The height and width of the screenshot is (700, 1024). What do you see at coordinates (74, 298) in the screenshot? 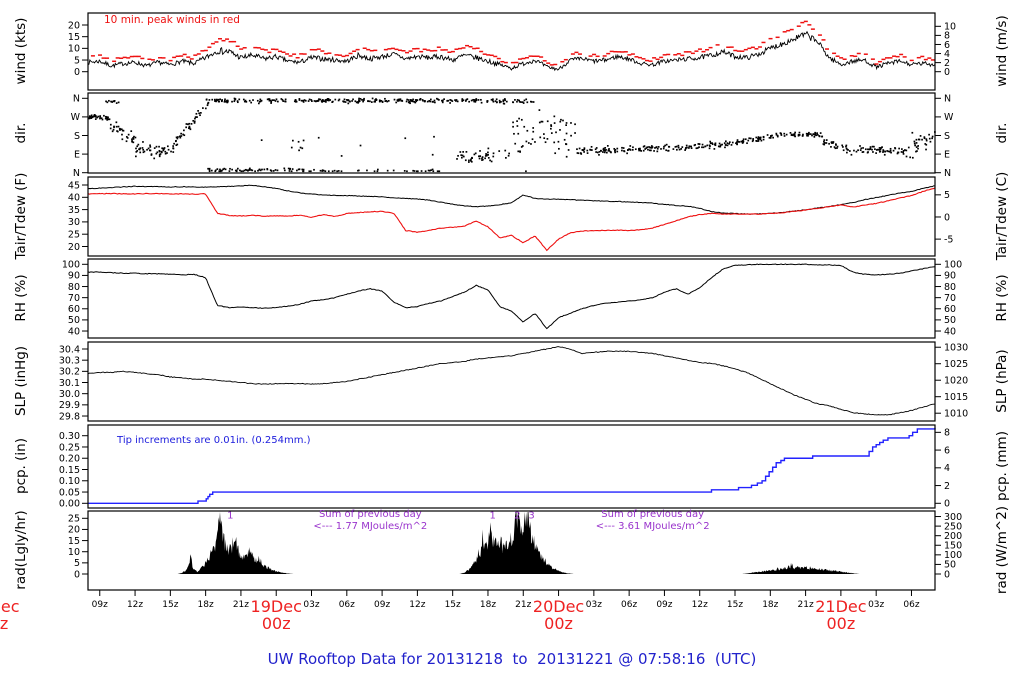
I see `tick-label-left: 70` at bounding box center [74, 298].